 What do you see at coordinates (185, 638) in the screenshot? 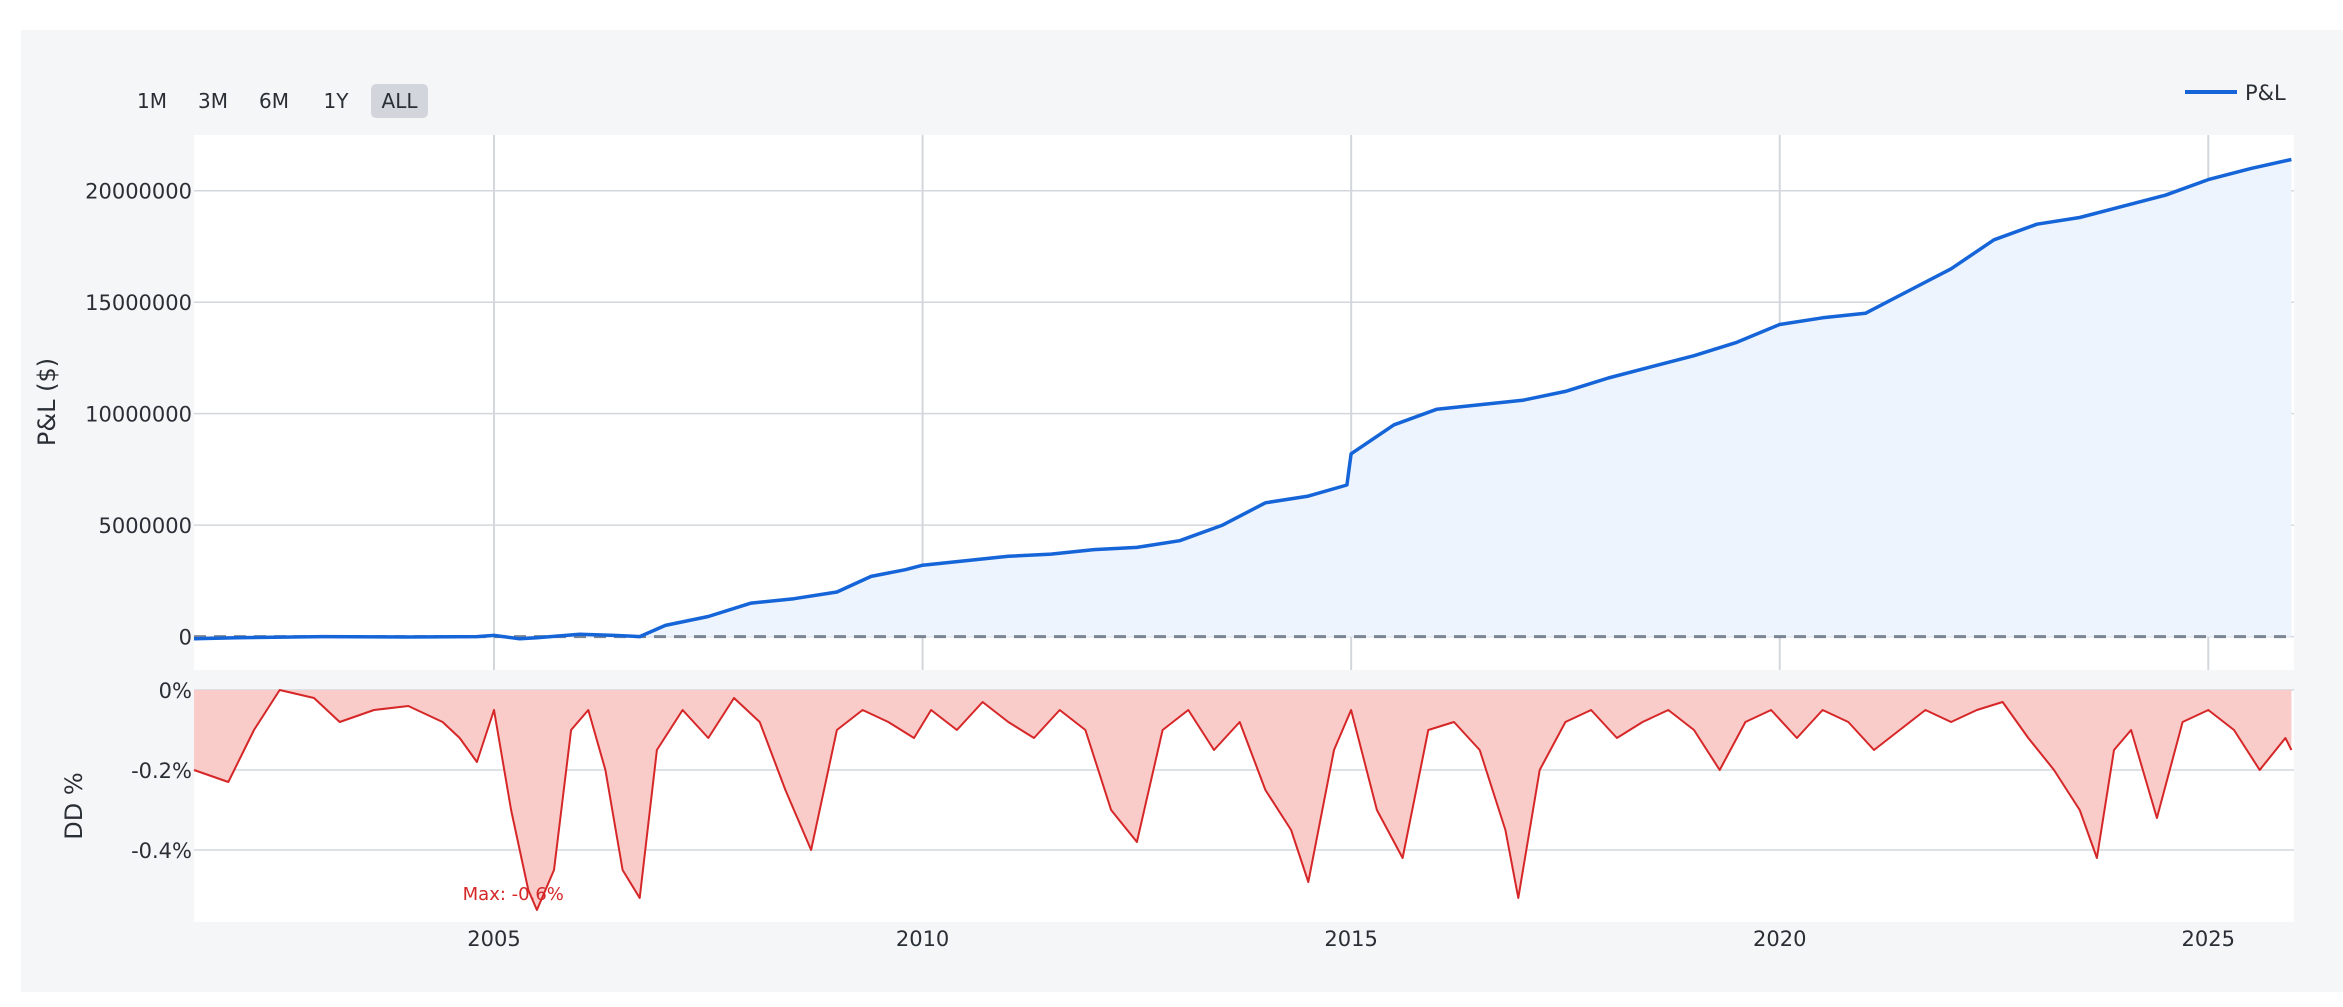
I see `pnl-y-tick-label: 0` at bounding box center [185, 638].